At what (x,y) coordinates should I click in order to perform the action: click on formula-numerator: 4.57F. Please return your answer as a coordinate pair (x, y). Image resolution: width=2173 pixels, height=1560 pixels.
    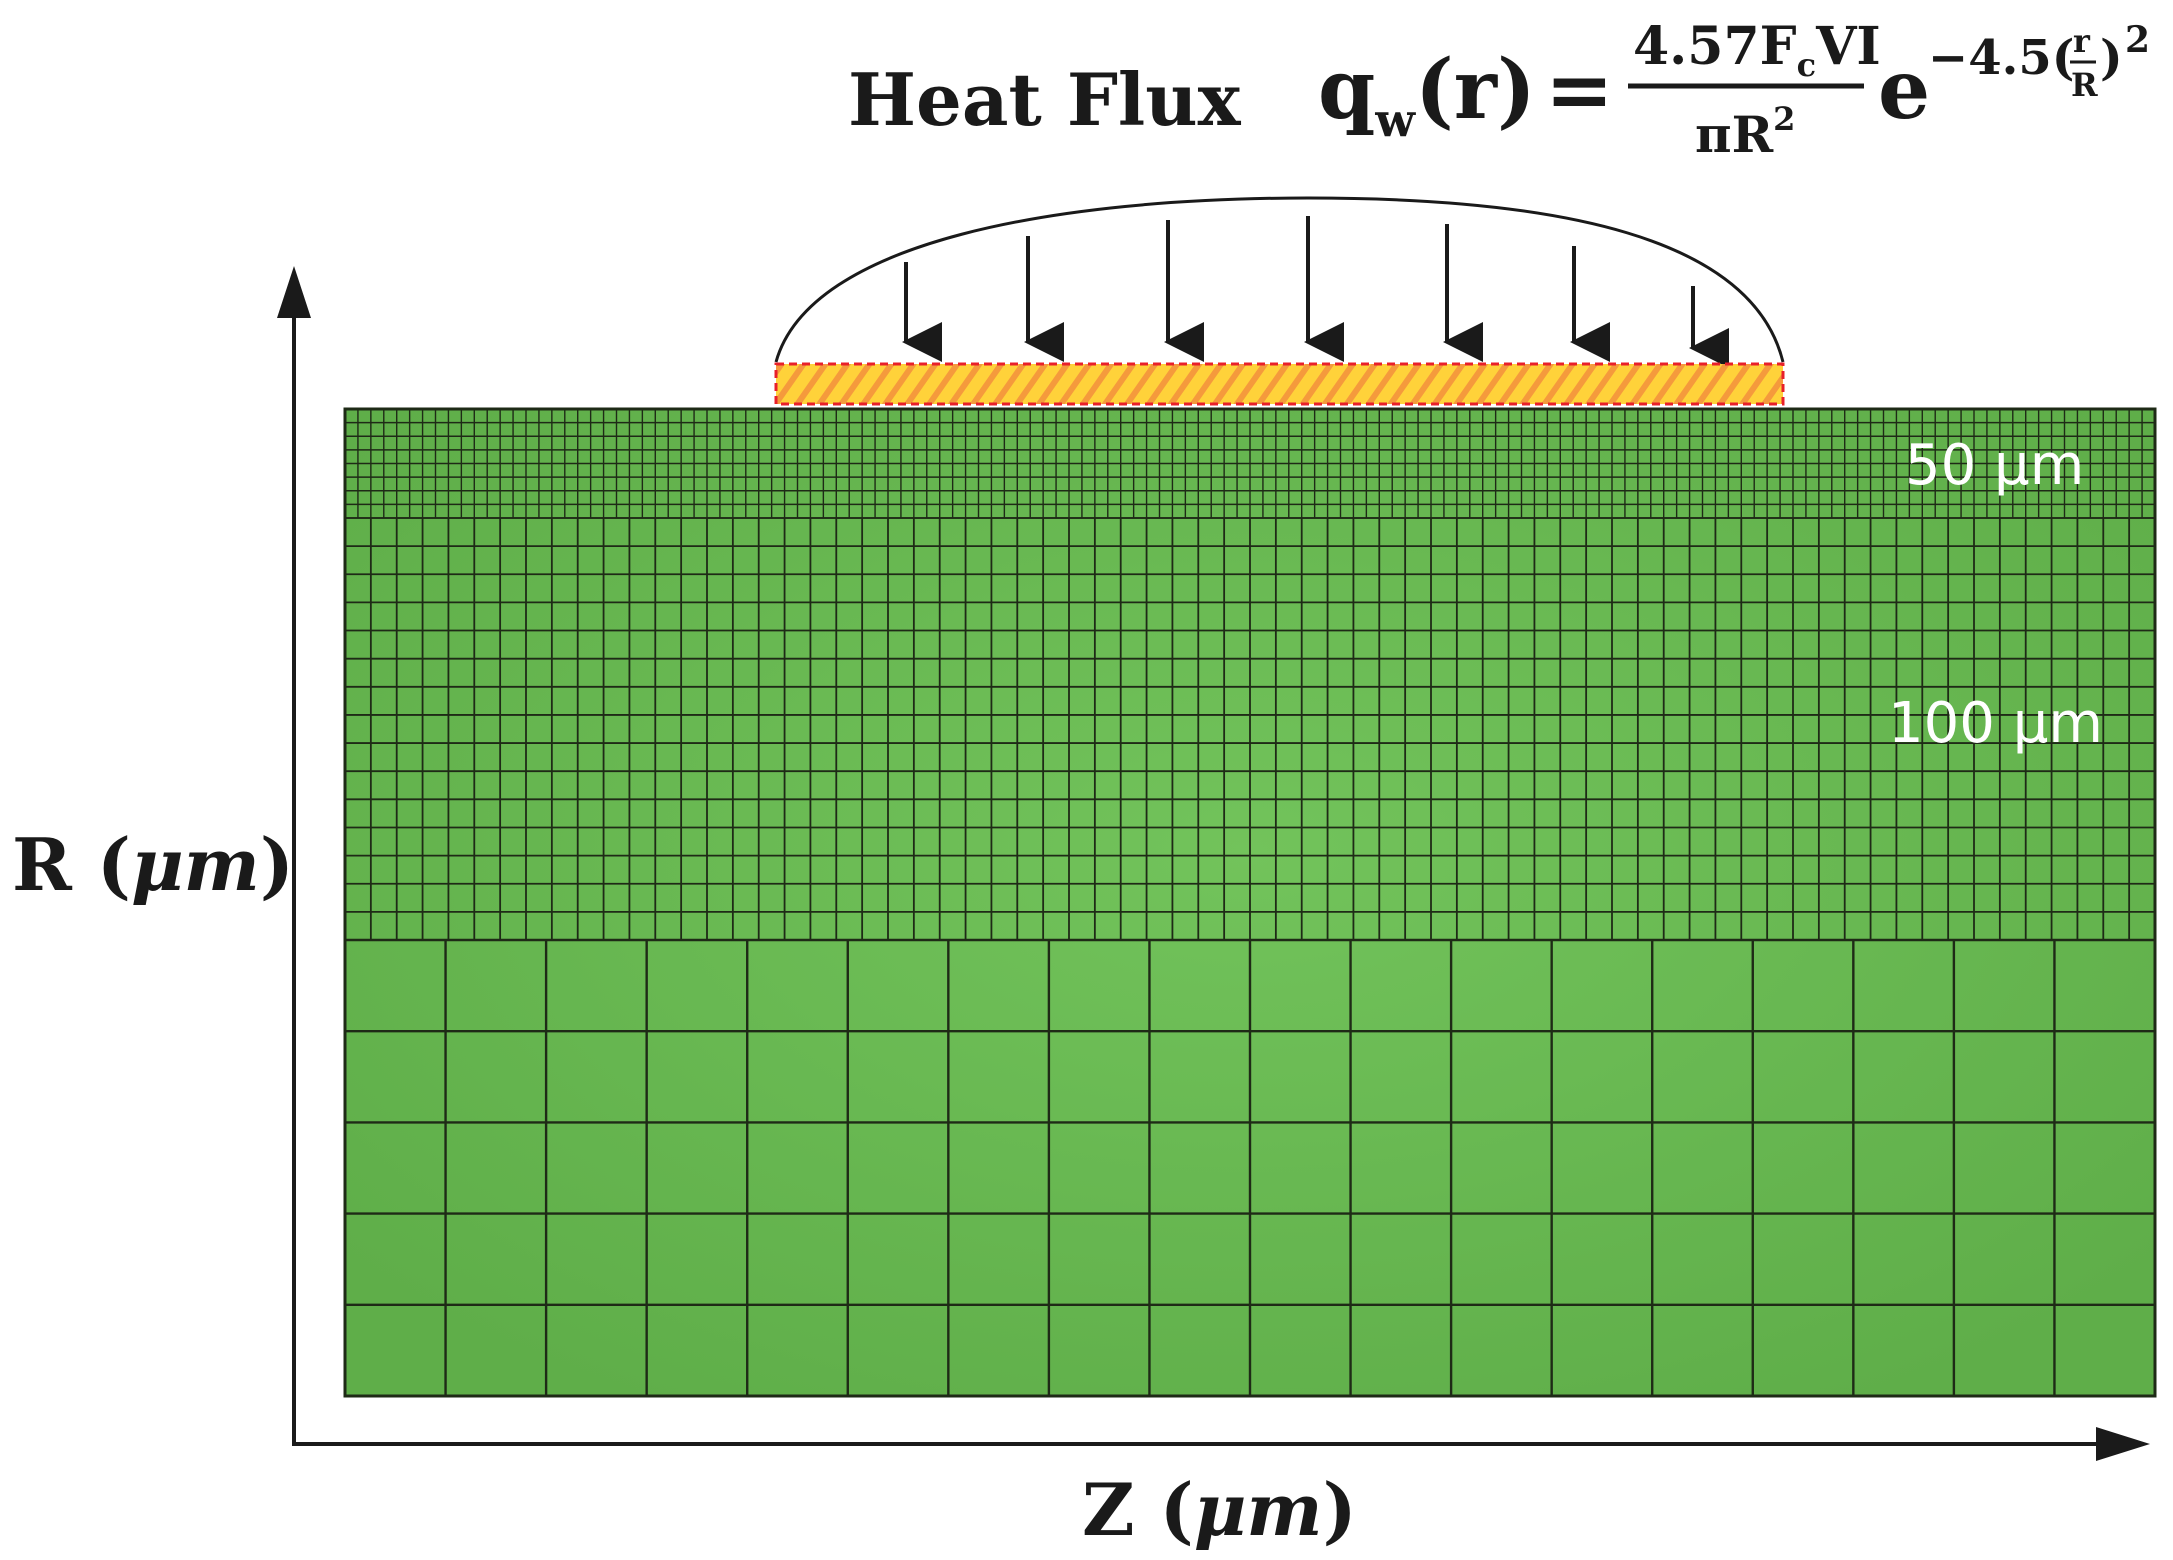
    Looking at the image, I should click on (1715, 46).